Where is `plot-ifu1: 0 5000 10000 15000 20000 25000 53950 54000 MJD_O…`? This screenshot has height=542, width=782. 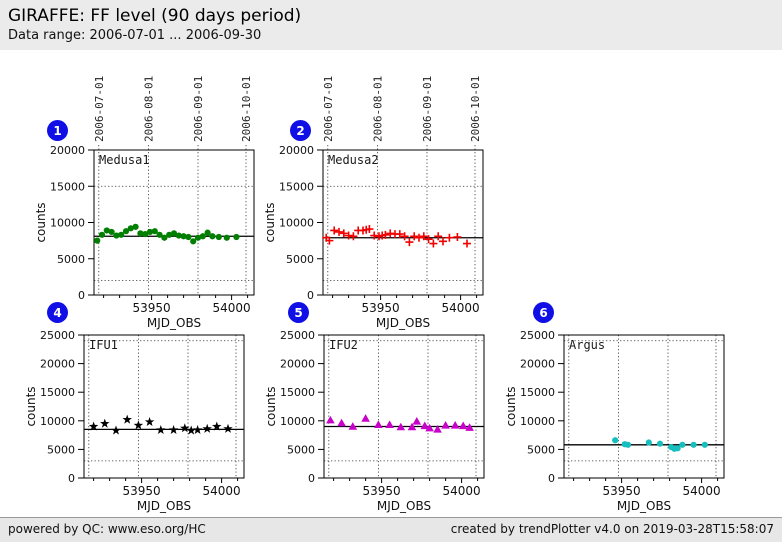 plot-ifu1: 0 5000 10000 15000 20000 25000 53950 54000 MJD_O… is located at coordinates (134, 421).